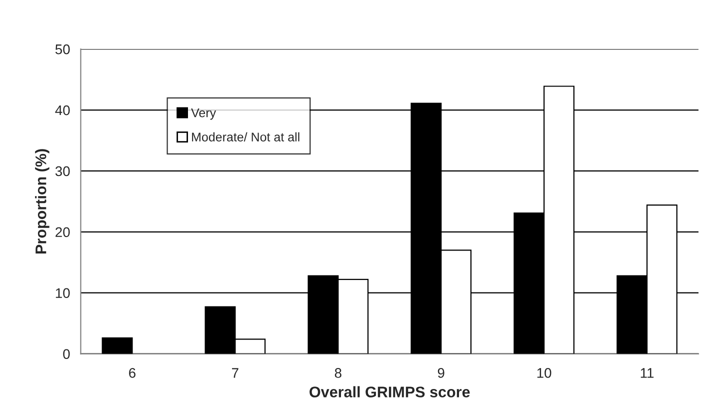 The width and height of the screenshot is (702, 409). I want to click on y-tick-label: 50, so click(62, 49).